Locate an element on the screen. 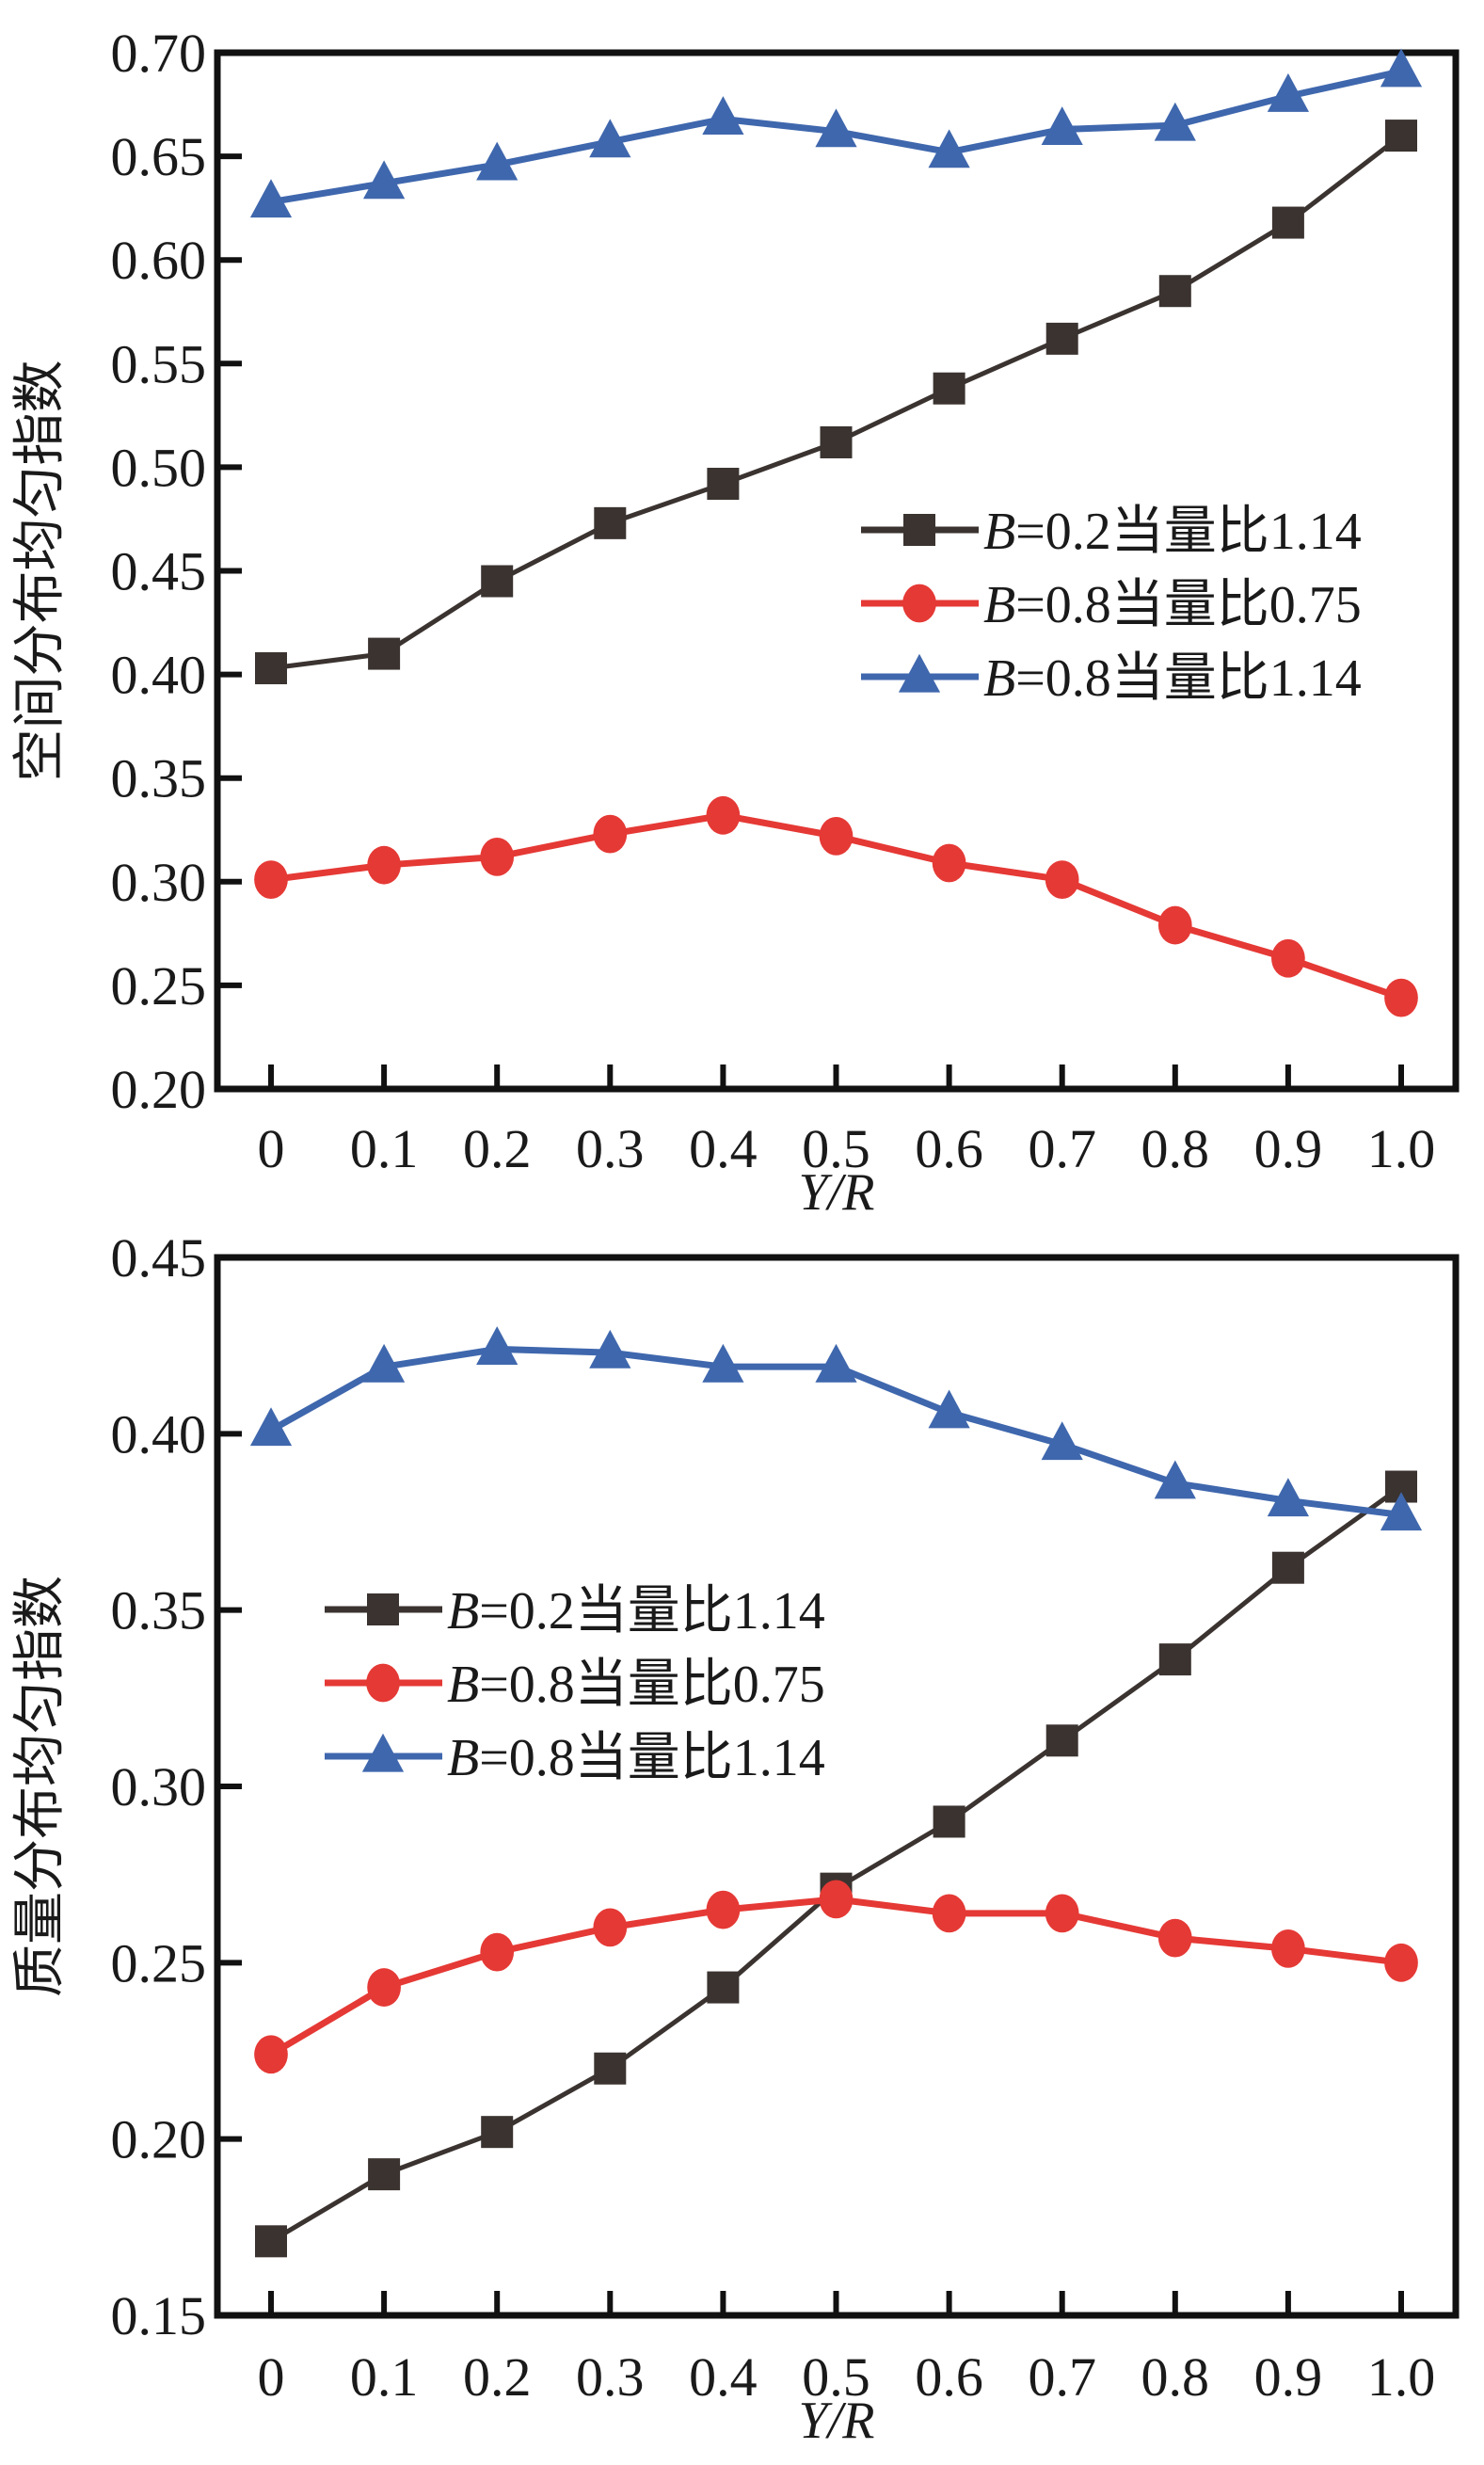 Image resolution: width=1484 pixels, height=2465 pixels. legend-marker-circle is located at coordinates (383, 1683).